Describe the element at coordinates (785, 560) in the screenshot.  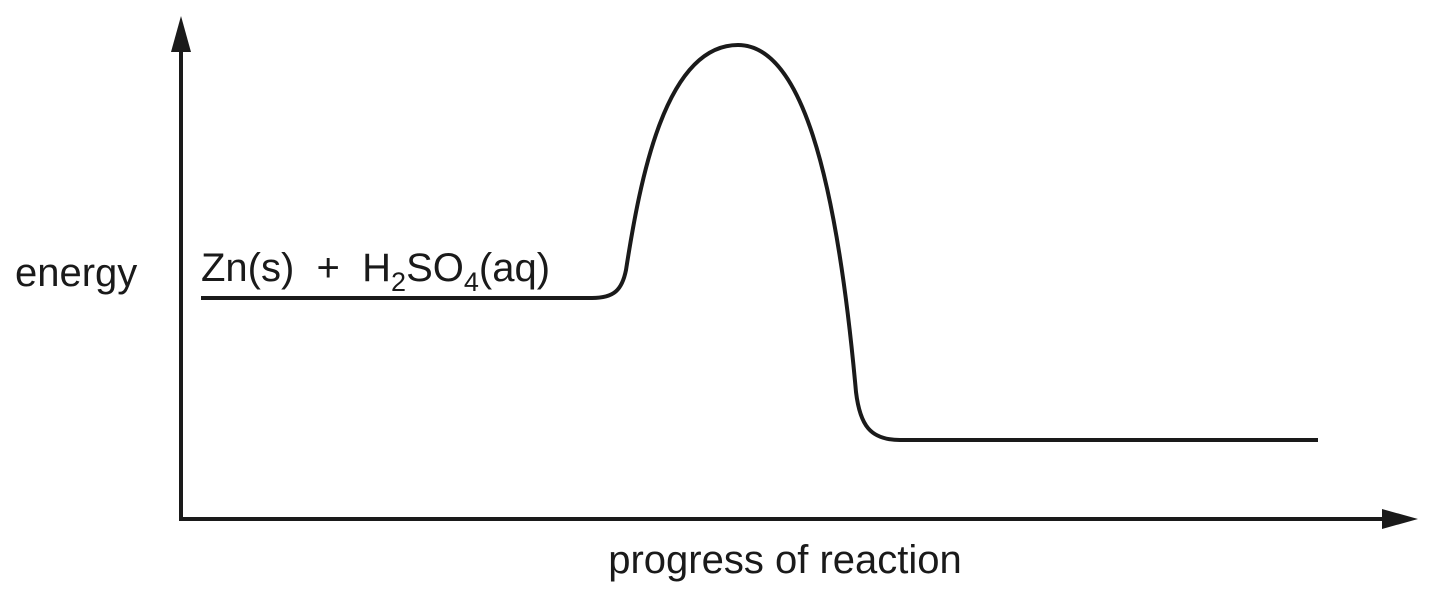
I see `x-axis-label: progress of reaction` at that location.